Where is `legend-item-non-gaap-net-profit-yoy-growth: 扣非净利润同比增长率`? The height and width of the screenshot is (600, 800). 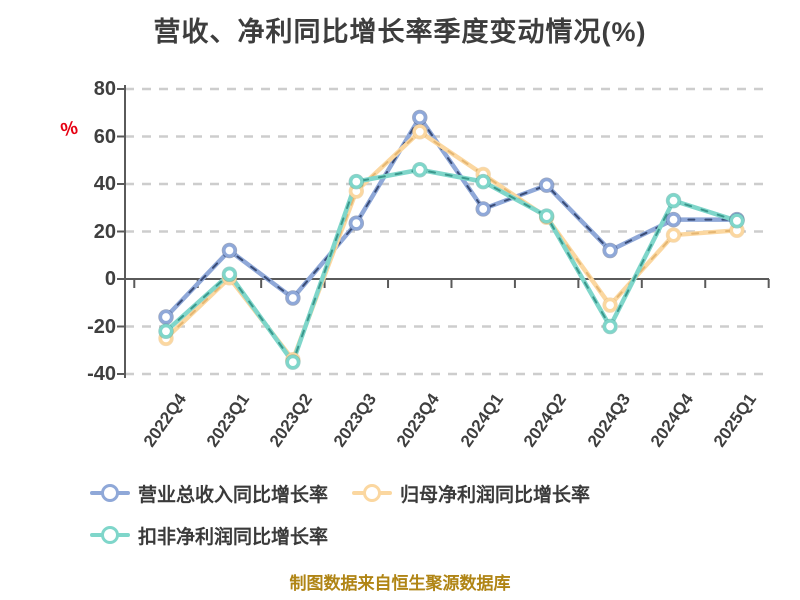 legend-item-non-gaap-net-profit-yoy-growth: 扣非净利润同比增长率 is located at coordinates (209, 535).